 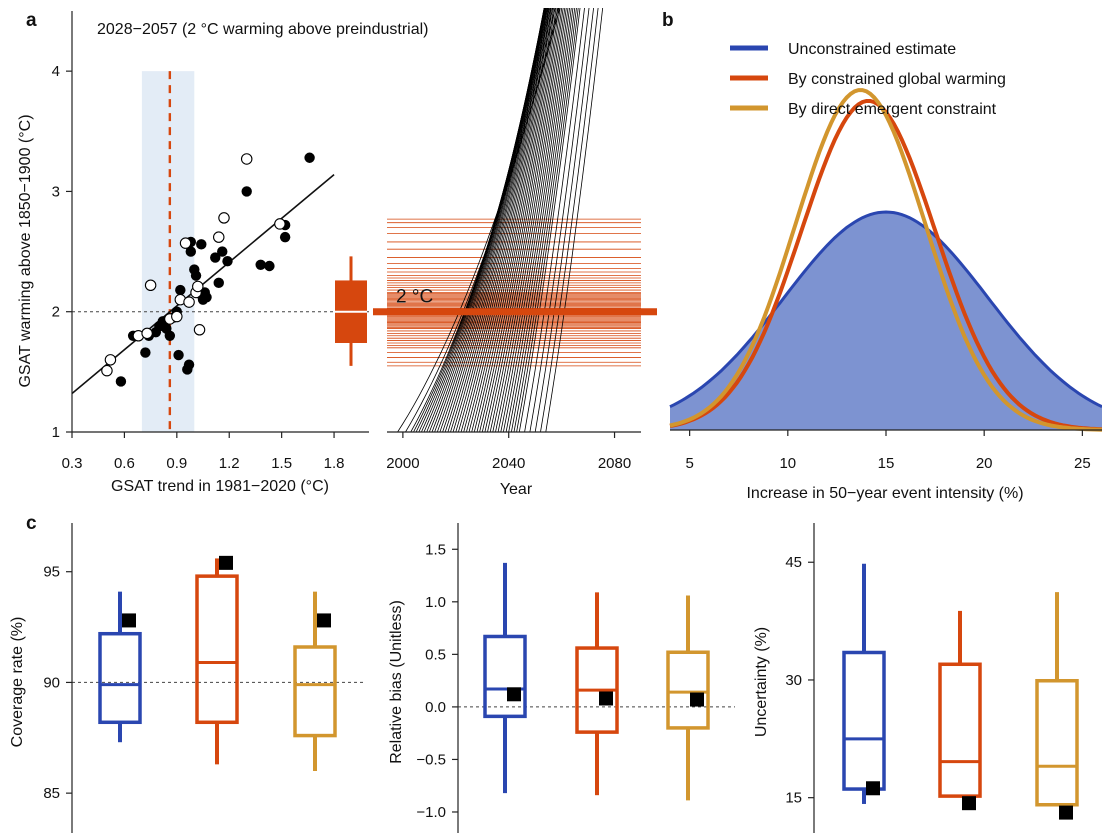 I want to click on panel-c-coverage: Coverage rate (%) 85 90 95, so click(x=187, y=678).